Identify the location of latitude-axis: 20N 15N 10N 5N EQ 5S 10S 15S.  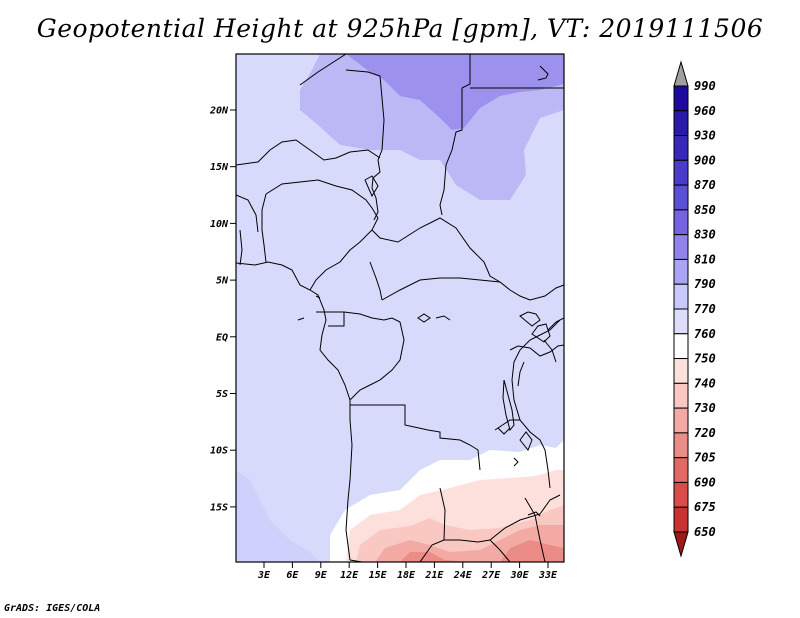
(222, 309).